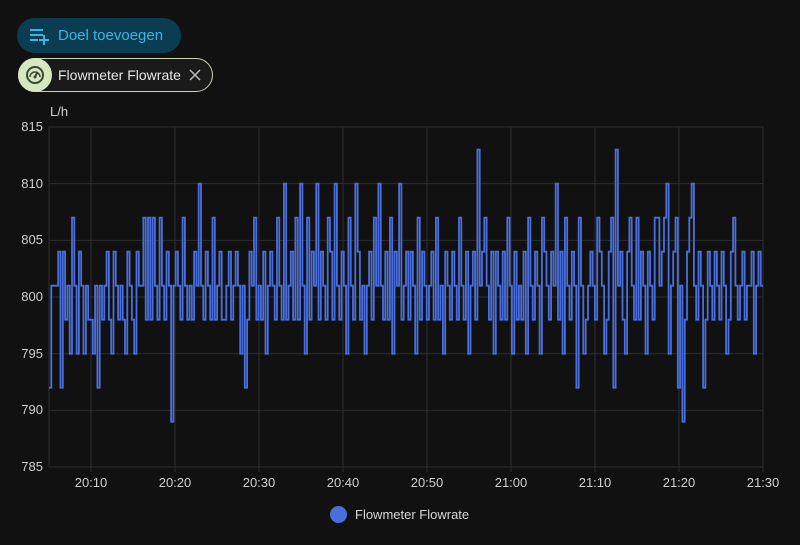  What do you see at coordinates (59, 111) in the screenshot?
I see `y-axis-unit: L/h` at bounding box center [59, 111].